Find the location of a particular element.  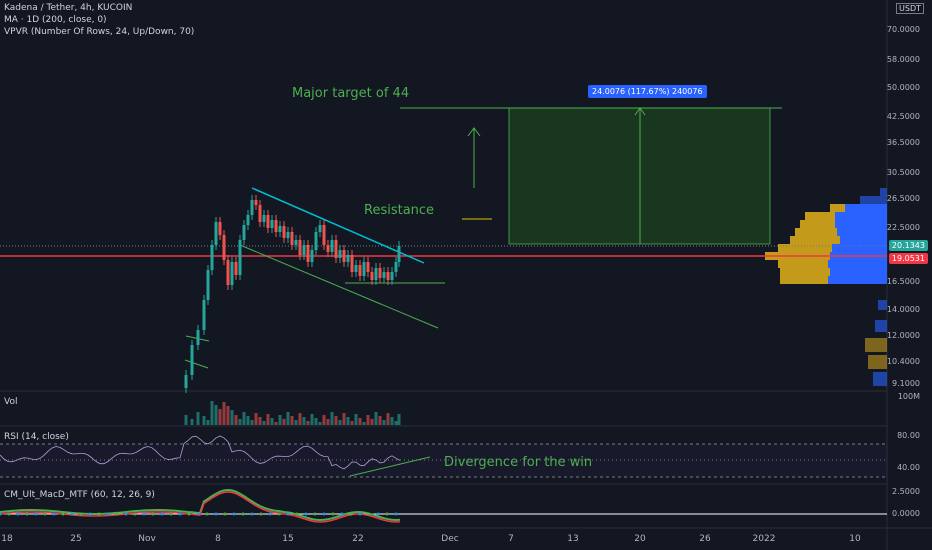

time-tick: 18 is located at coordinates (7, 539).